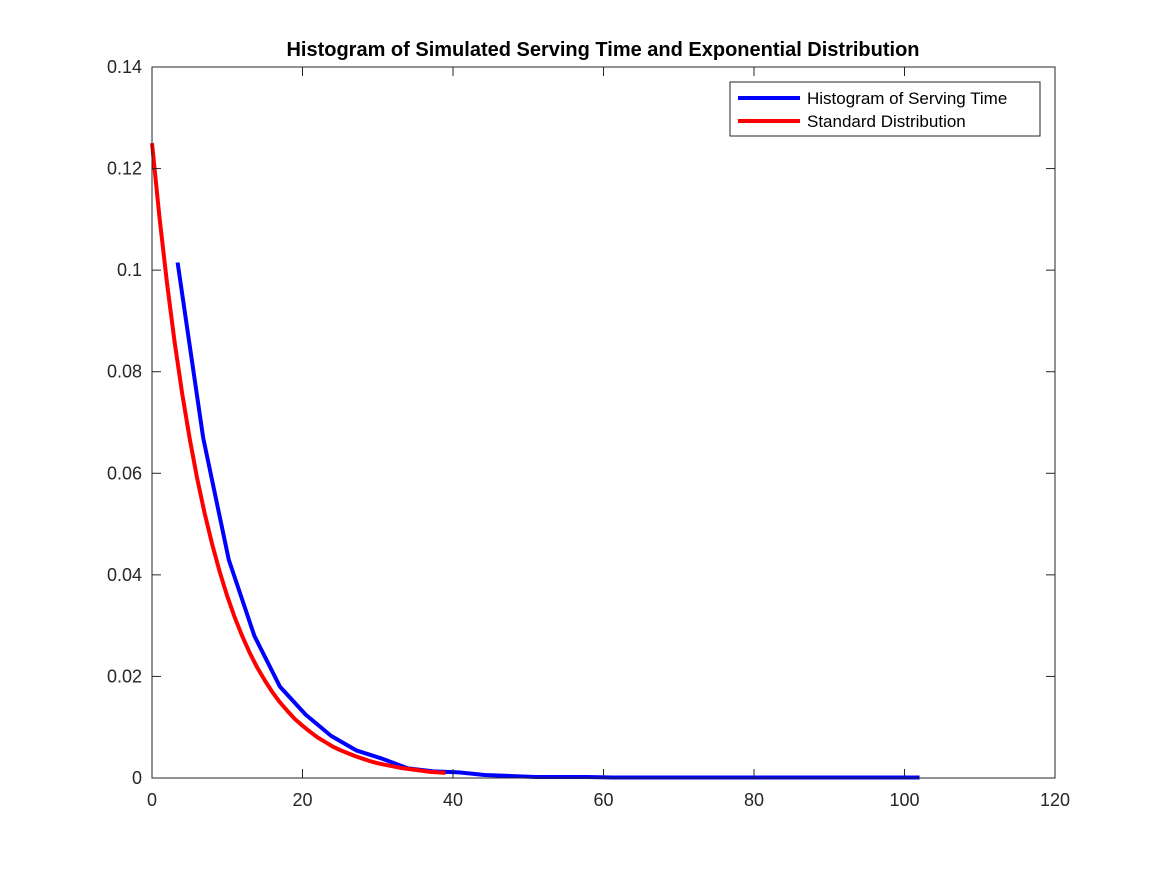 Image resolution: width=1167 pixels, height=875 pixels. What do you see at coordinates (152, 800) in the screenshot?
I see `x-tick-label: 0` at bounding box center [152, 800].